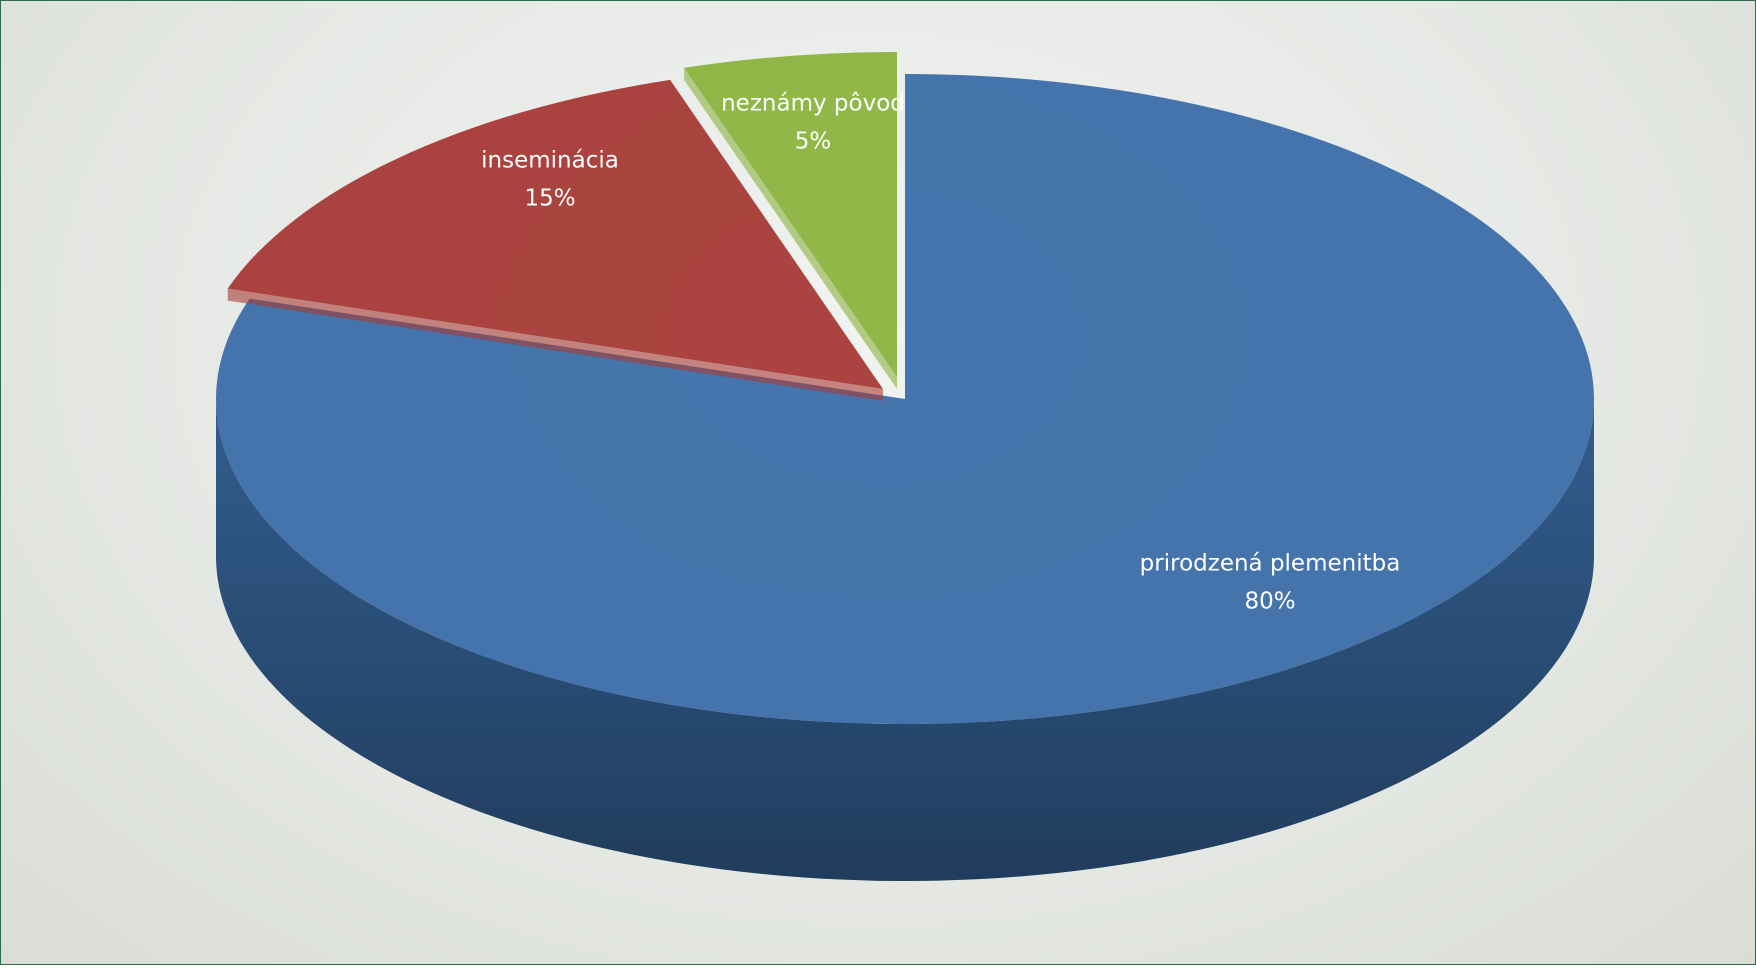 The width and height of the screenshot is (1756, 968). I want to click on slice-category-label: inseminácia, so click(550, 161).